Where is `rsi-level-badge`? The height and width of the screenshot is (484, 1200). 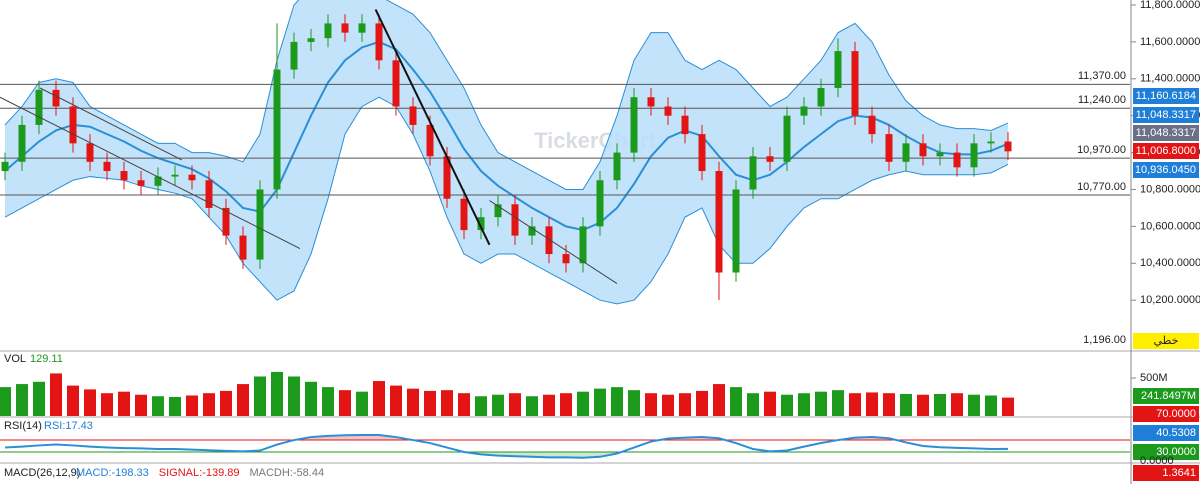 rsi-level-badge is located at coordinates (1166, 414).